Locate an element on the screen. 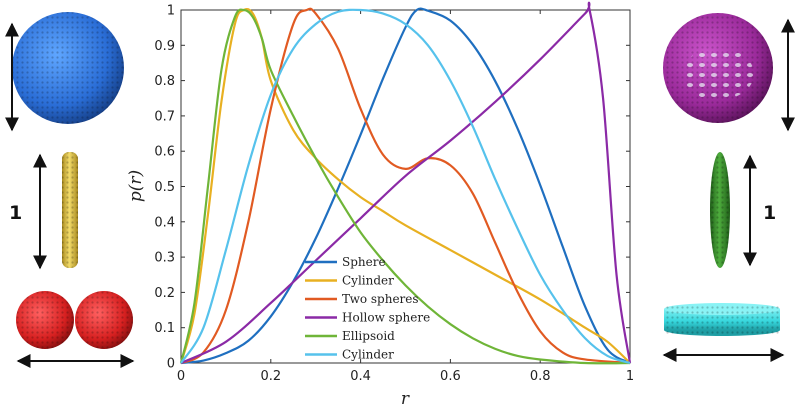 This screenshot has height=415, width=800. y-axis-label: p(r) is located at coordinates (136, 186).